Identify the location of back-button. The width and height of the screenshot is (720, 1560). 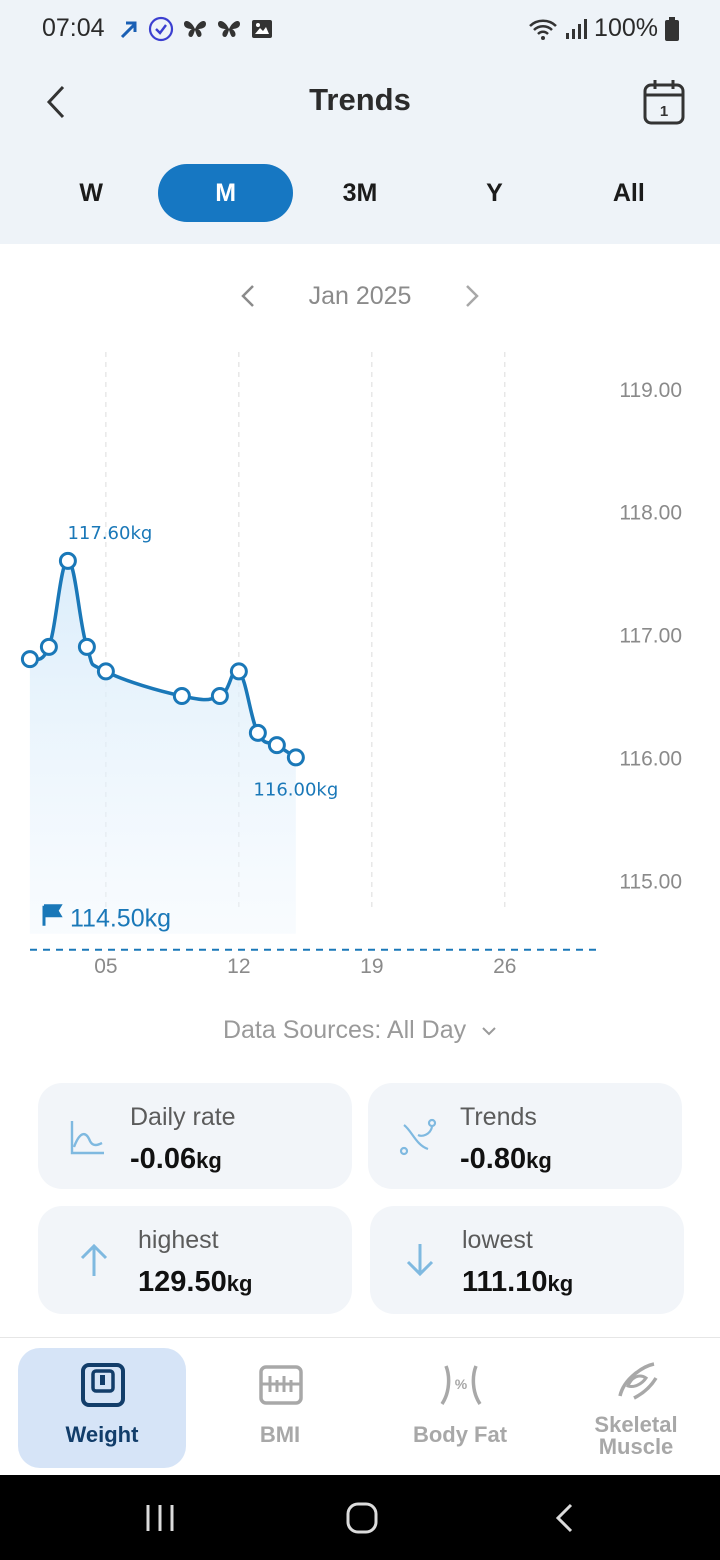
(56, 102).